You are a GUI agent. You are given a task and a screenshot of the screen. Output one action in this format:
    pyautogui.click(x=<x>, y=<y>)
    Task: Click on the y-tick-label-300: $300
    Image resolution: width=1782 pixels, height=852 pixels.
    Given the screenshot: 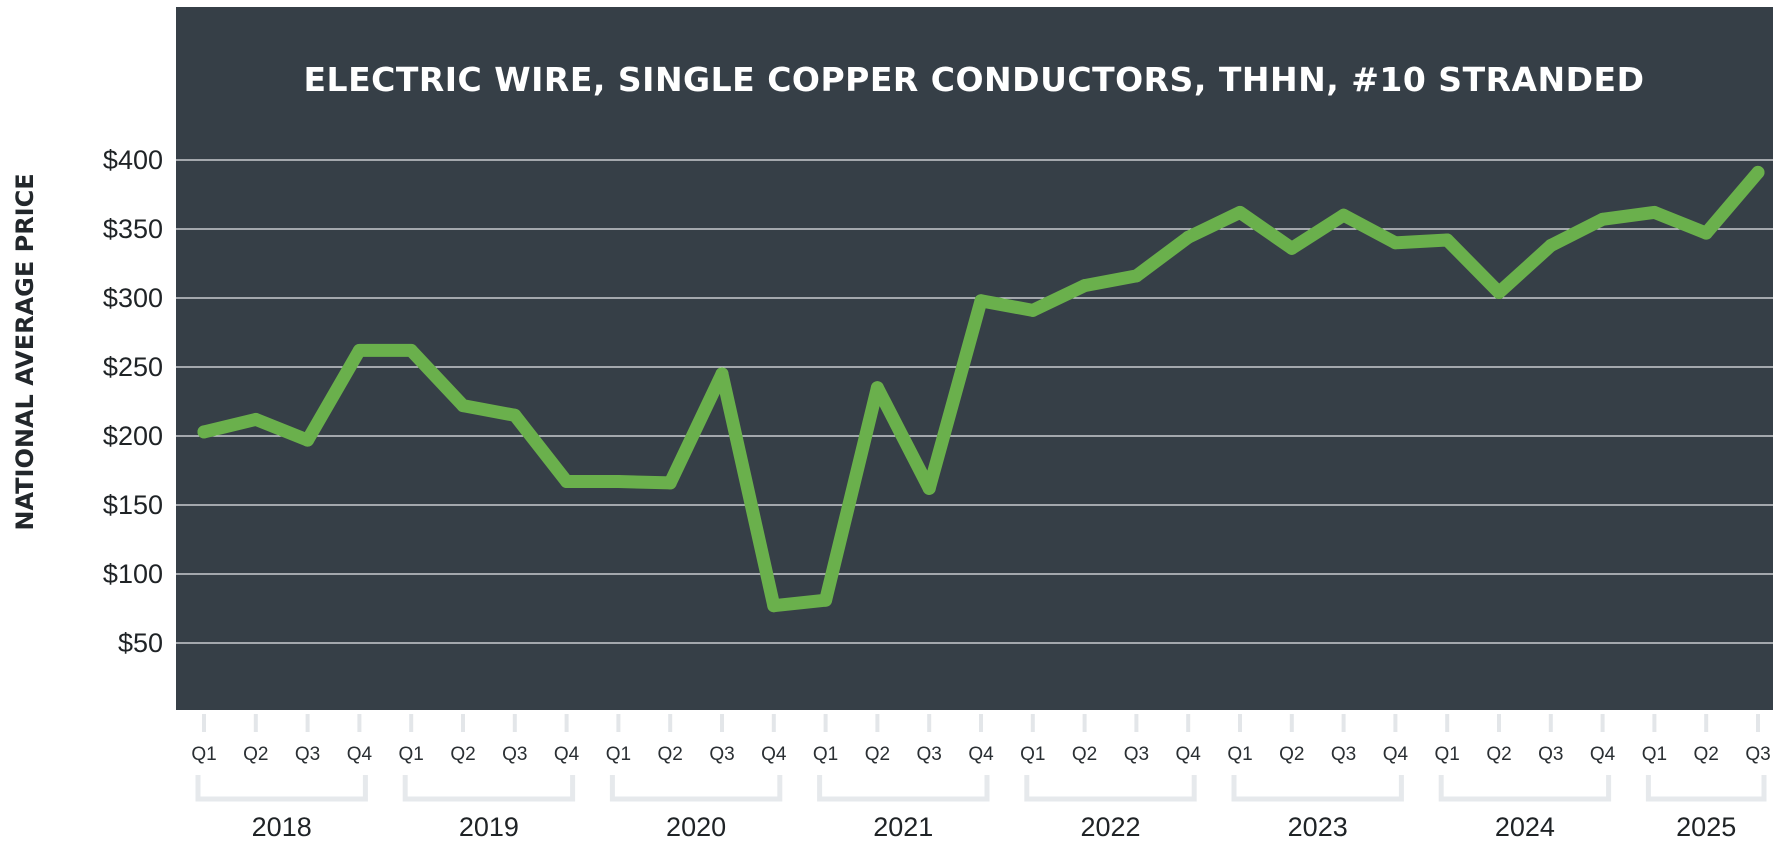 What is the action you would take?
    pyautogui.click(x=133, y=298)
    